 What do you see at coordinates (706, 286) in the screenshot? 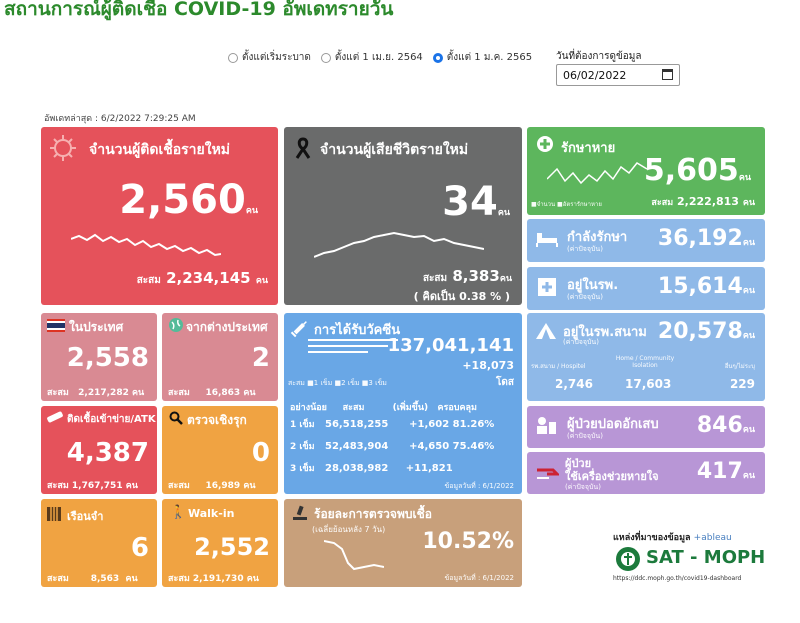
I see `hospital-value: 15,614คน` at bounding box center [706, 286].